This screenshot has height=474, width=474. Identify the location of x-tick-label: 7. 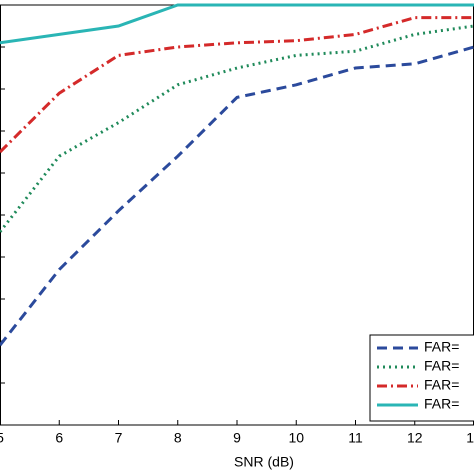
(119, 438).